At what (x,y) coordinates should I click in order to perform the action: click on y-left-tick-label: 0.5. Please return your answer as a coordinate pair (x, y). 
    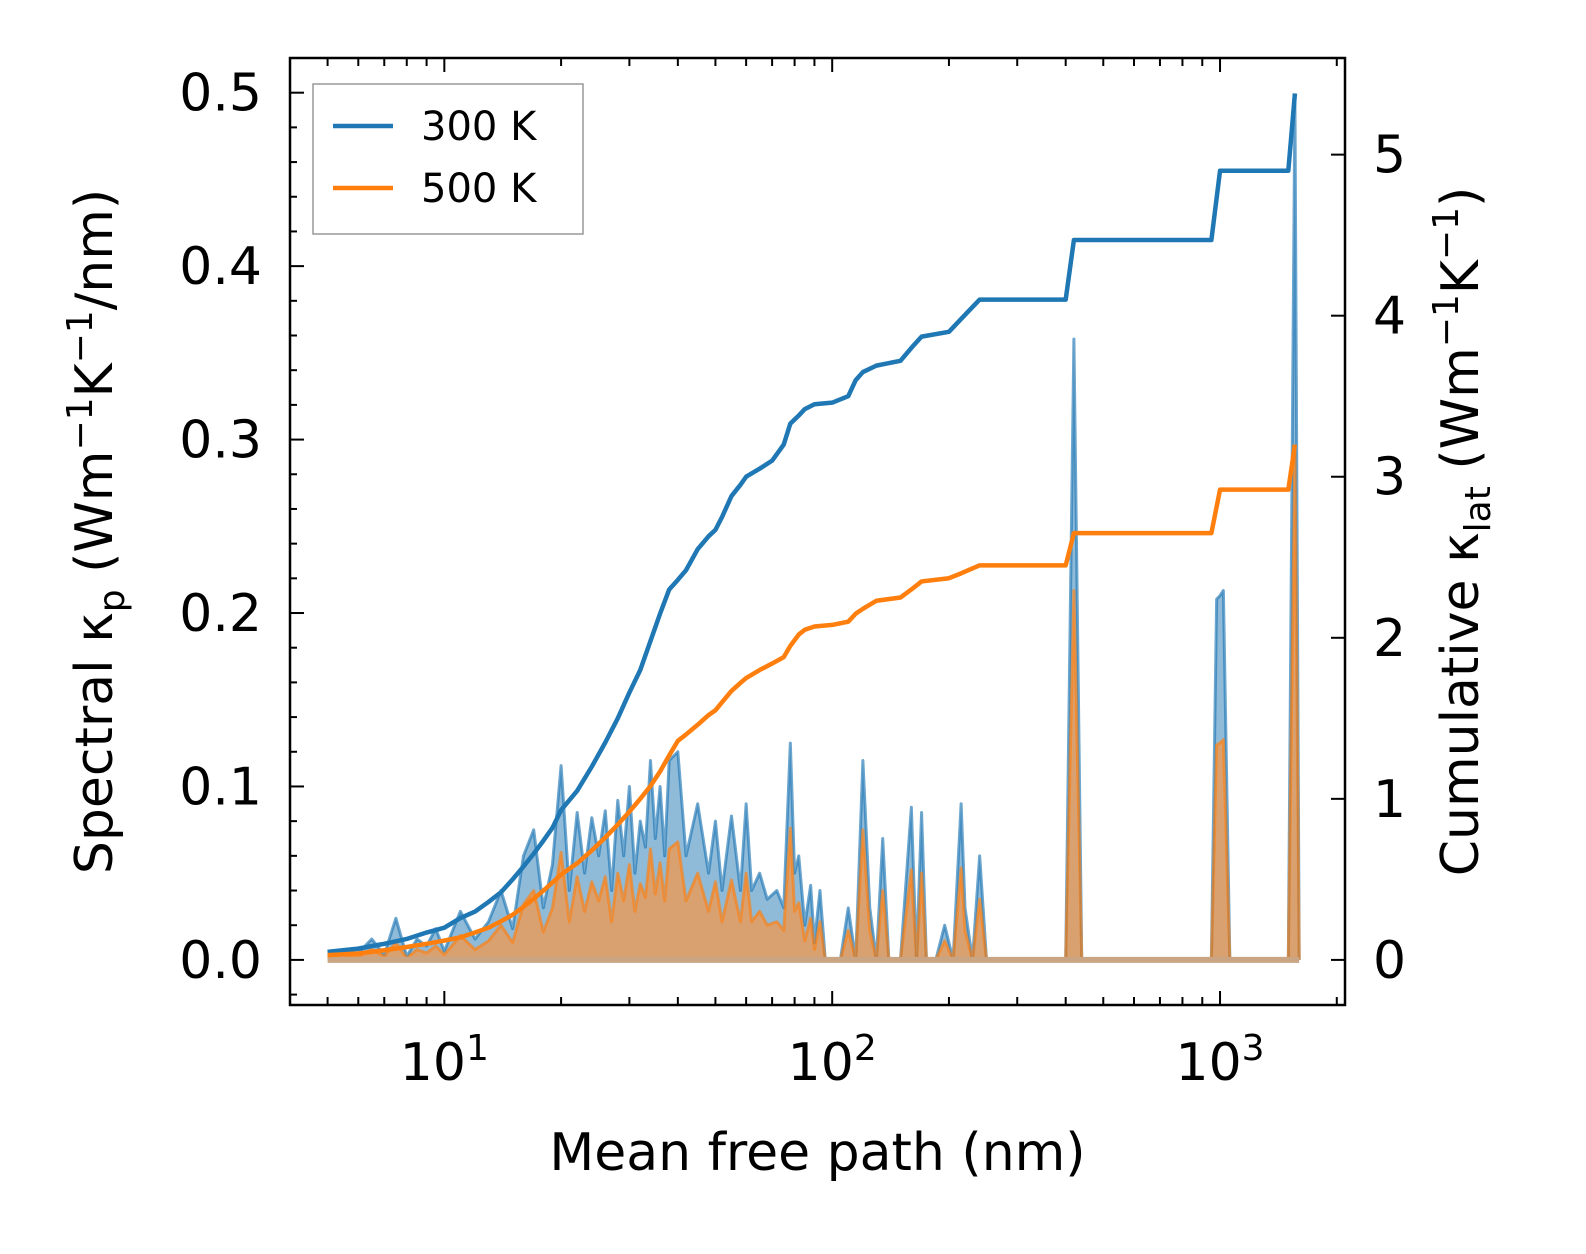
    Looking at the image, I should click on (220, 94).